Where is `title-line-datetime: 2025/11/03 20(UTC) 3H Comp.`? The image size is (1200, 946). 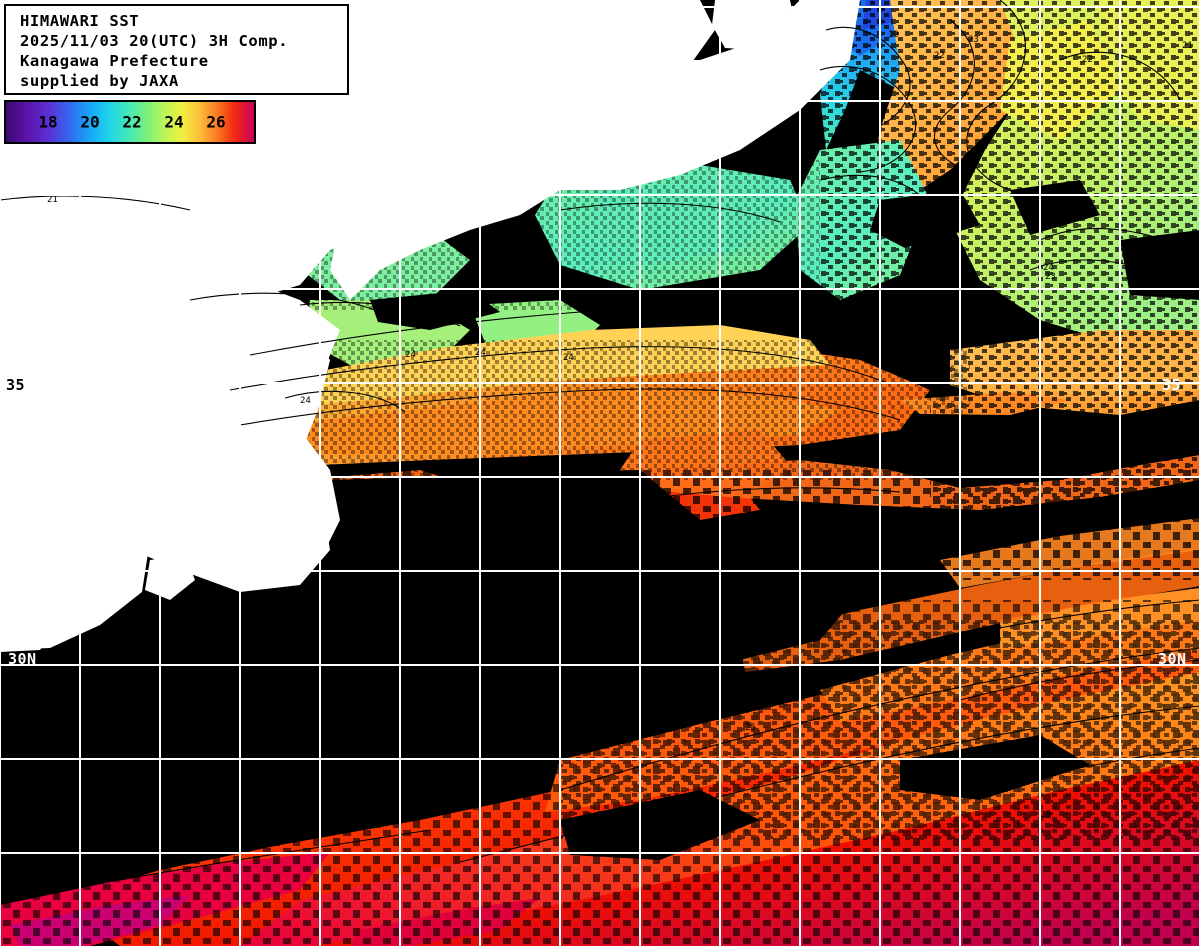
title-line-datetime: 2025/11/03 20(UTC) 3H Comp. is located at coordinates (154, 41).